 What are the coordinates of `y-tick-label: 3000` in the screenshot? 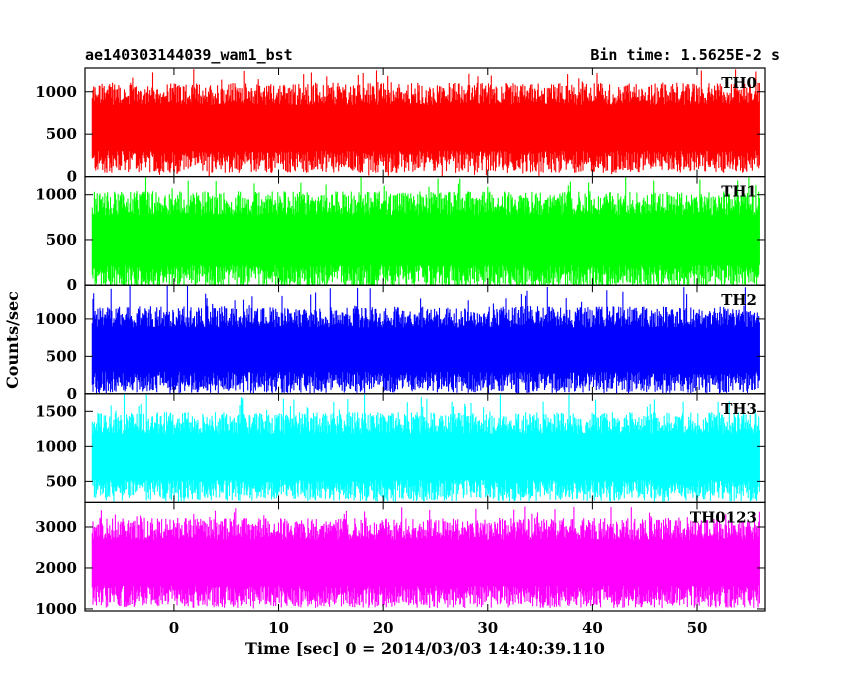 It's located at (56, 527).